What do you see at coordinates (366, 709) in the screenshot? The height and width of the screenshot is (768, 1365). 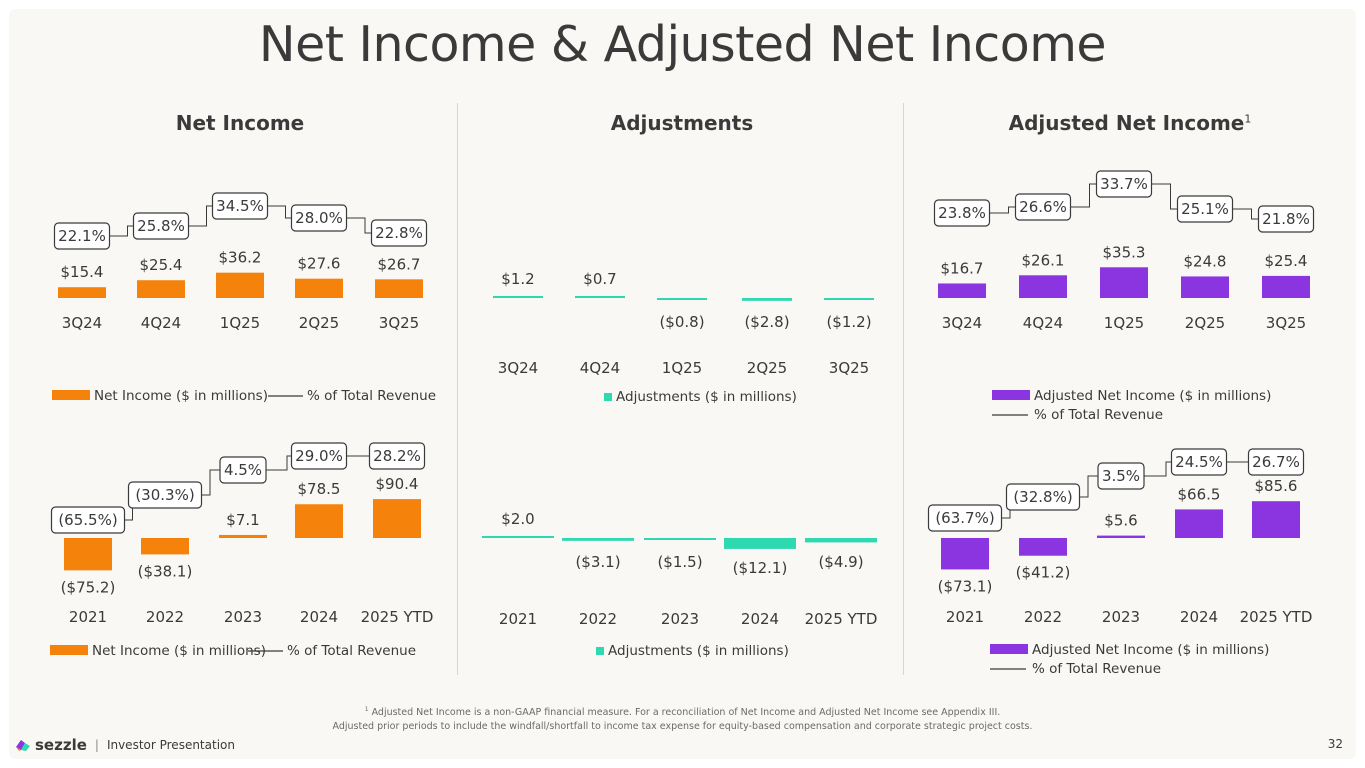 I see `footnote-sup: 1` at bounding box center [366, 709].